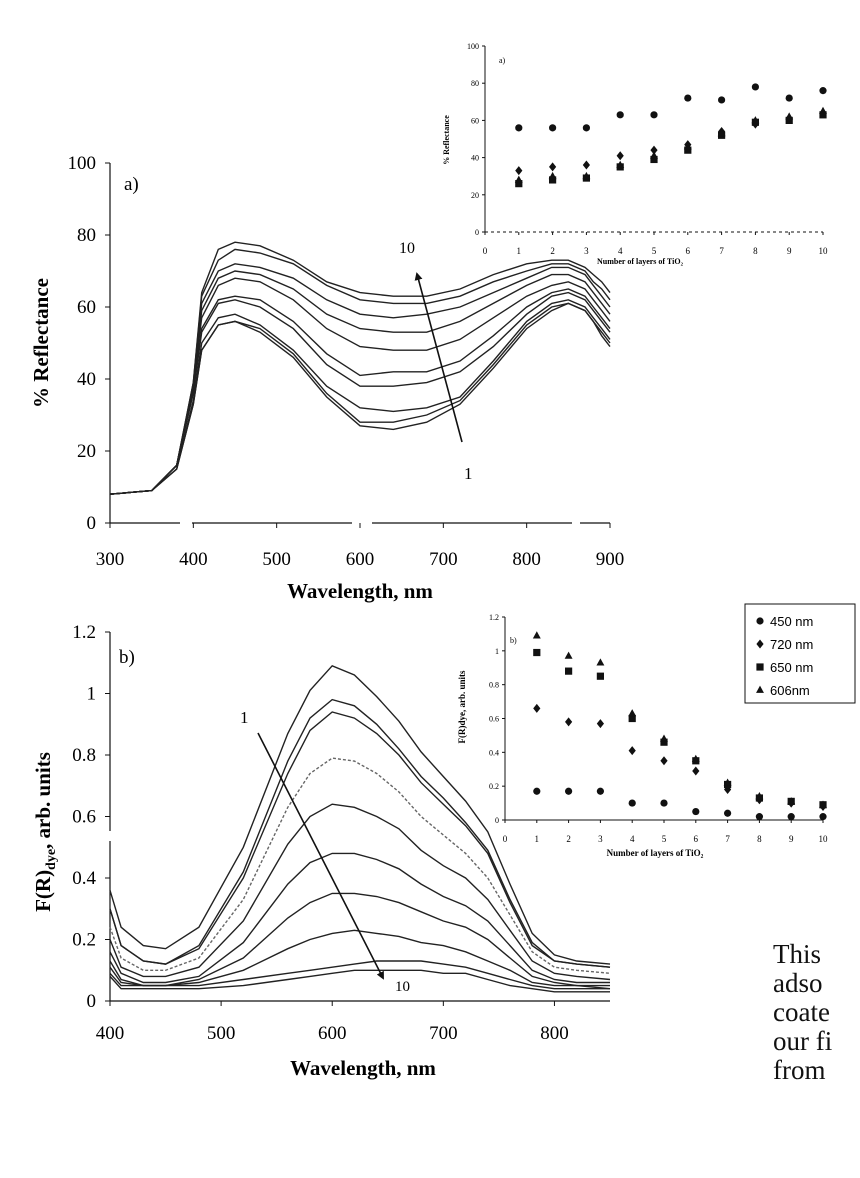 The height and width of the screenshot is (1178, 860). I want to click on x-tick-label: 7, so click(727, 839).